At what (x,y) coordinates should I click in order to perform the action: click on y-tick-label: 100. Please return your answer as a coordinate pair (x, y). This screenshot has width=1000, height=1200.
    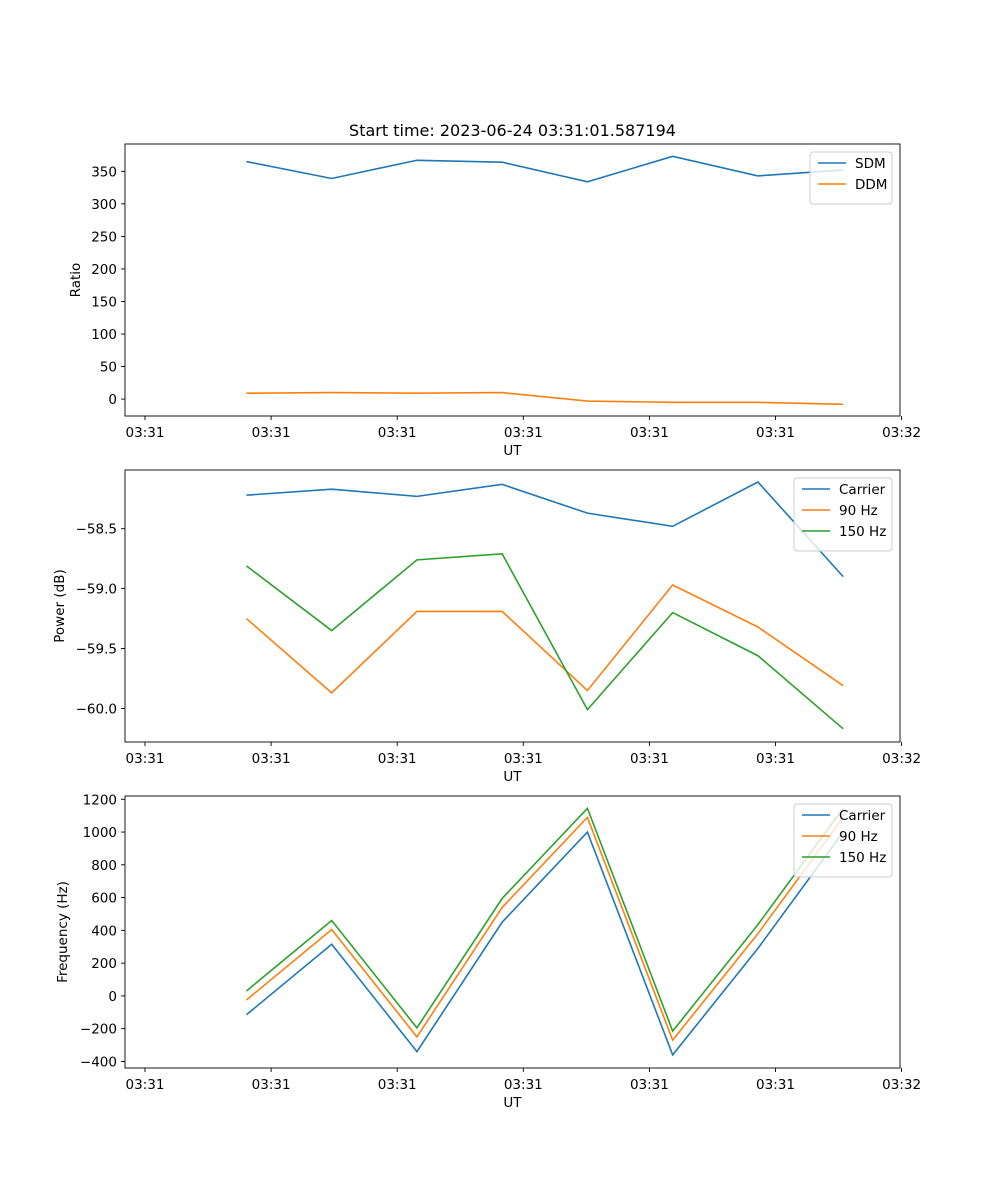
    Looking at the image, I should click on (104, 335).